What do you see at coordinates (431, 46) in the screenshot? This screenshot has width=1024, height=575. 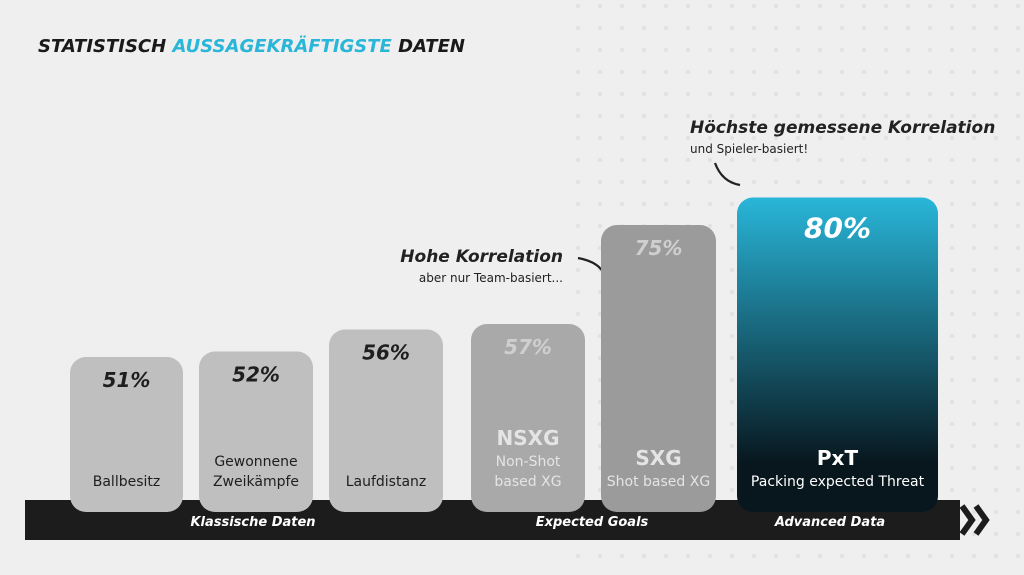 I see `title-part: DATEN` at bounding box center [431, 46].